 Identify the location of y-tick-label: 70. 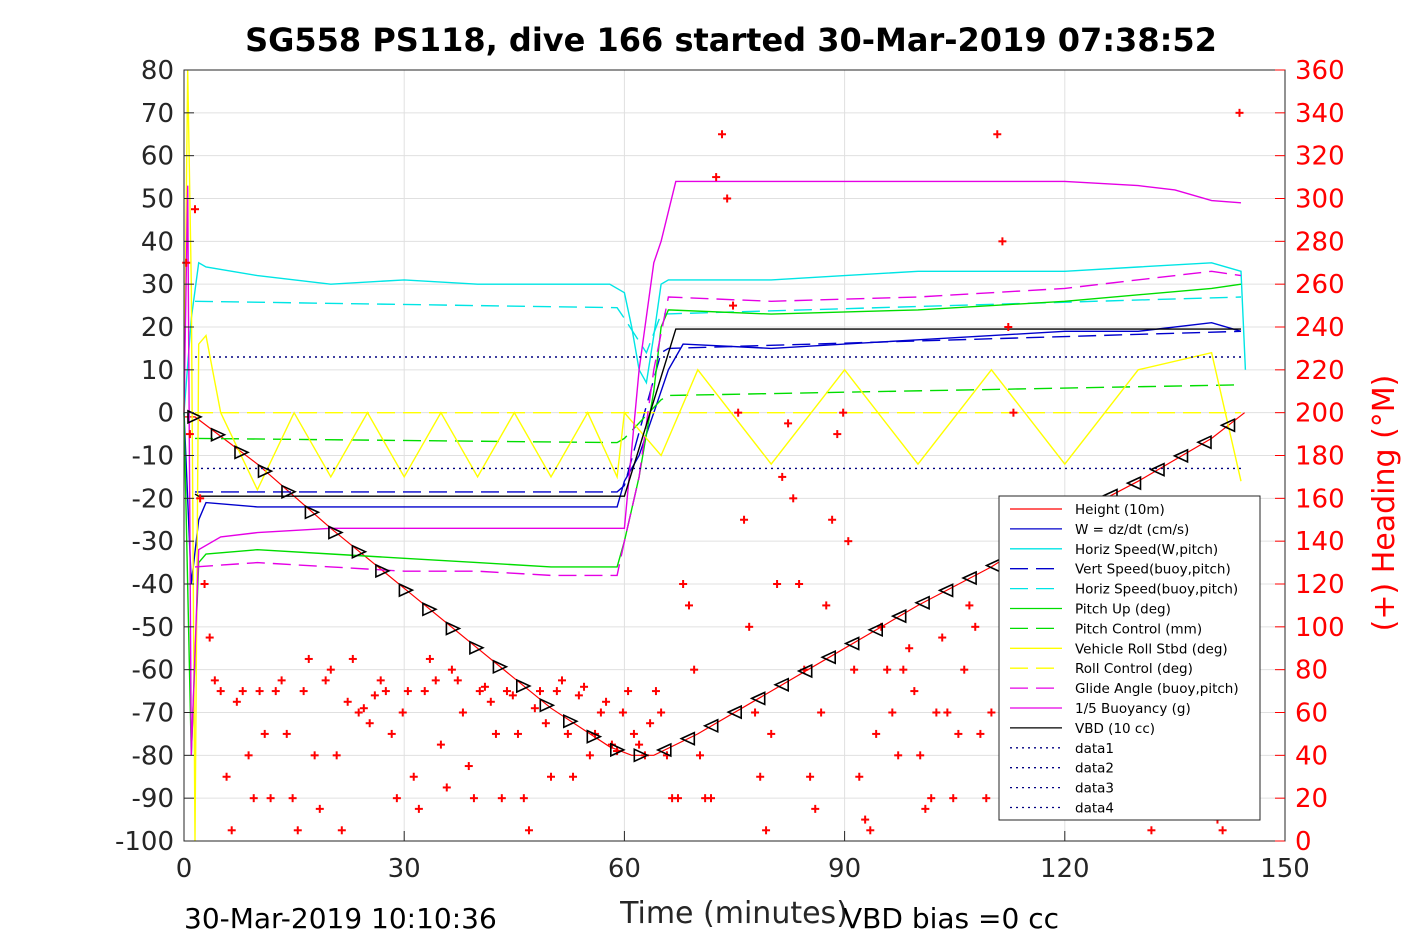
(157, 114).